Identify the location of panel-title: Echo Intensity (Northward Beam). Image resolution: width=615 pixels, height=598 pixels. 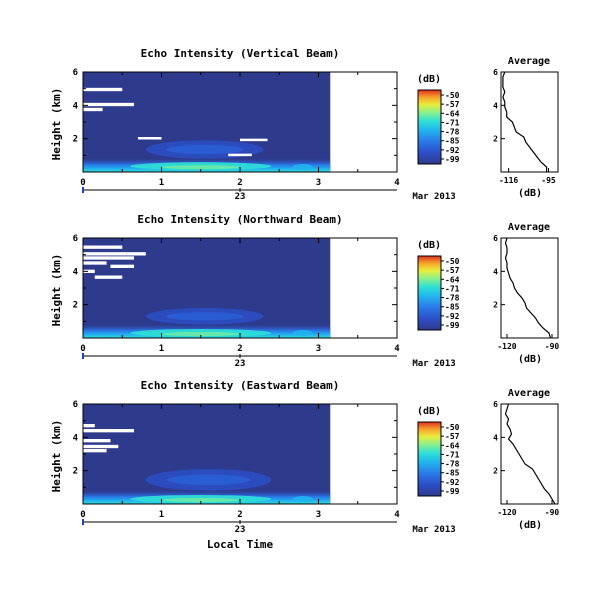
(239, 219).